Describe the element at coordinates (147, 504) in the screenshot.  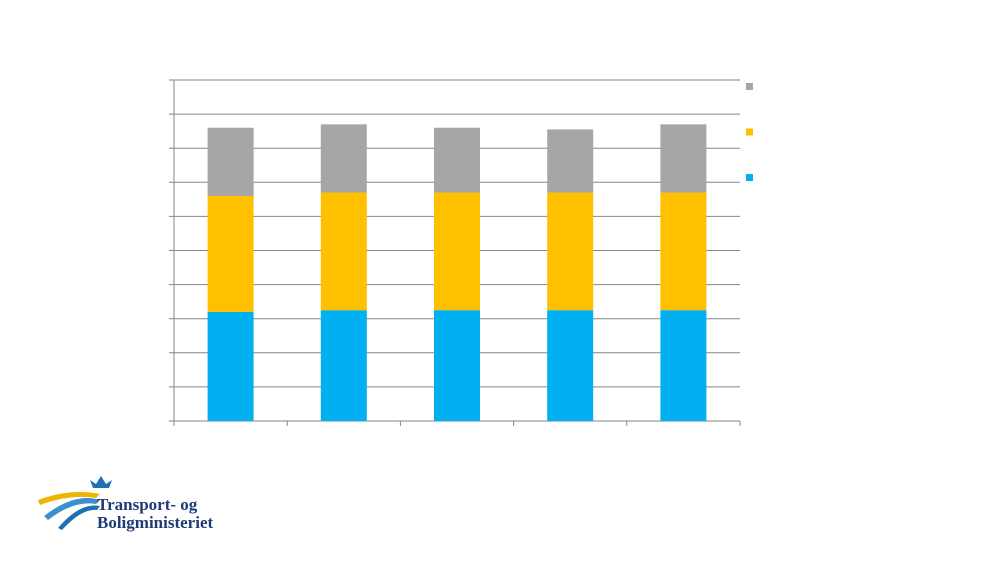
I see `logo-text: Transport- og` at that location.